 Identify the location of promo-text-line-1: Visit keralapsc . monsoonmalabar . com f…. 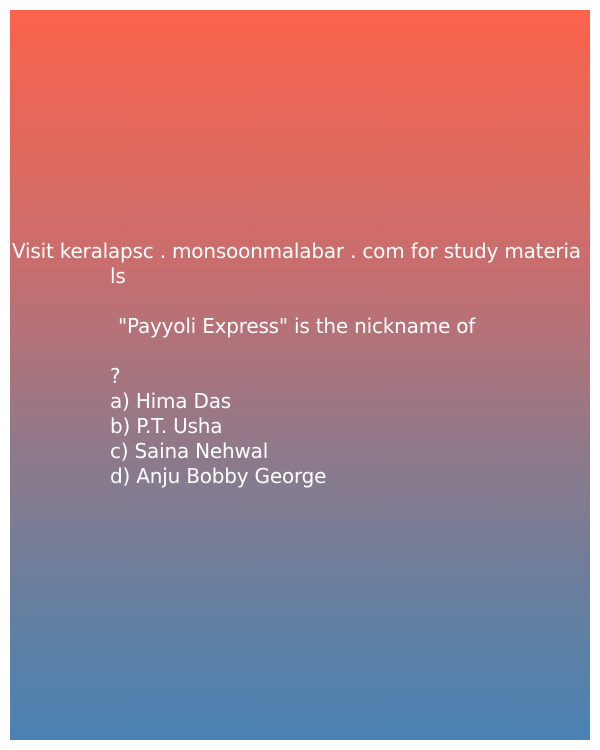
(296, 251).